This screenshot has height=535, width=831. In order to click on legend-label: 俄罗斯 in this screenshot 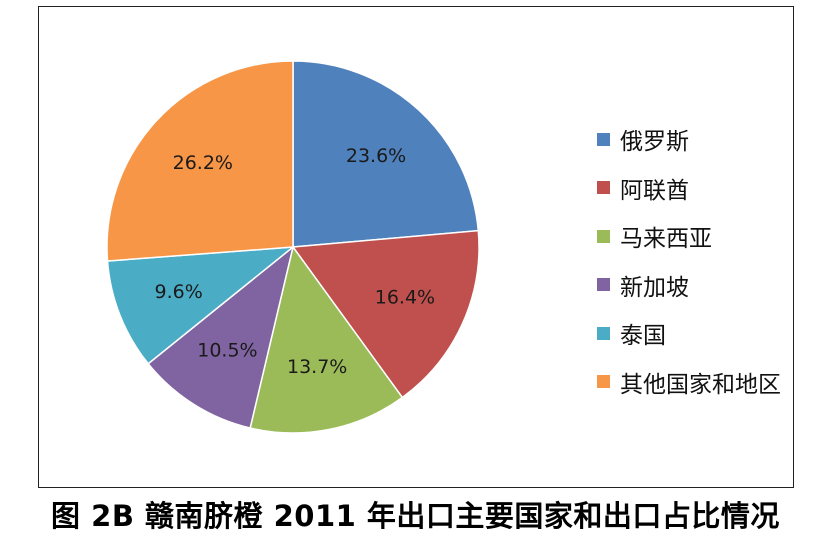, I will do `click(654, 142)`.